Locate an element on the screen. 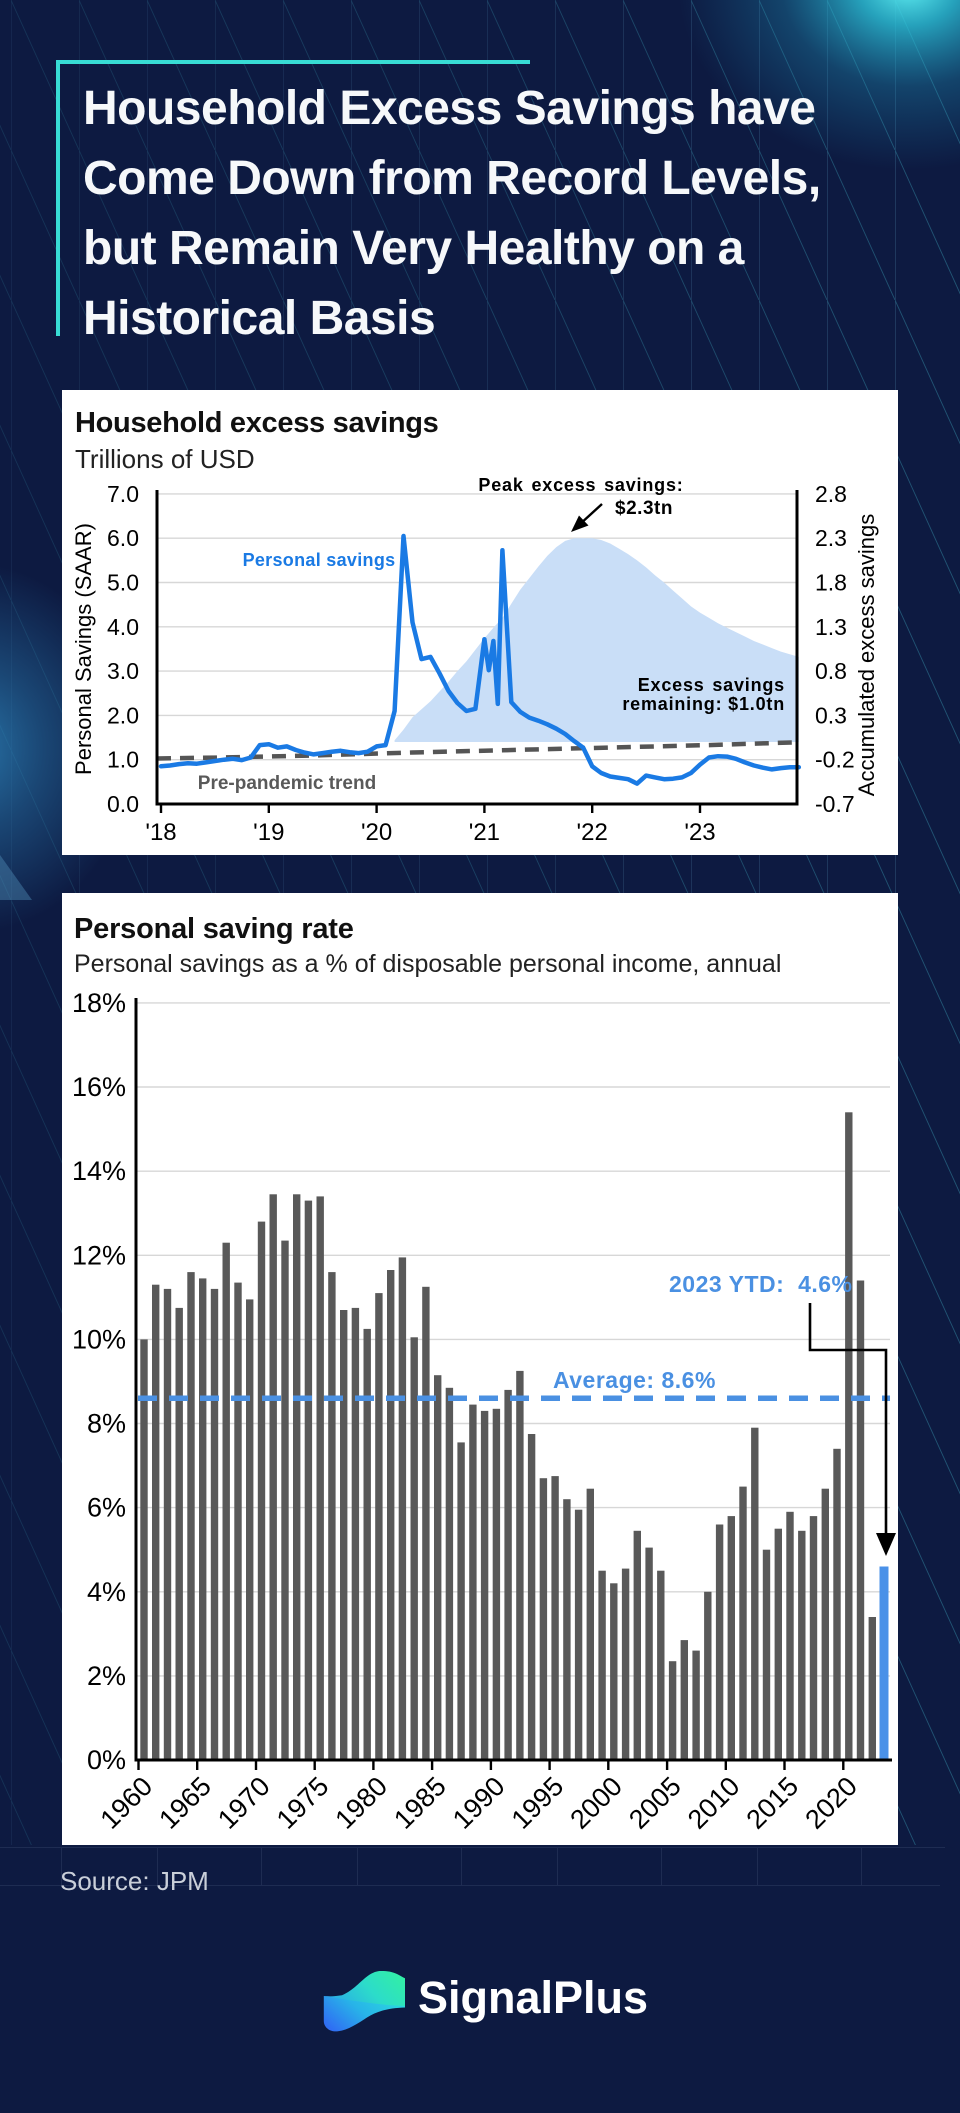 The height and width of the screenshot is (2113, 960). svg-text: $2.3tn is located at coordinates (644, 508).